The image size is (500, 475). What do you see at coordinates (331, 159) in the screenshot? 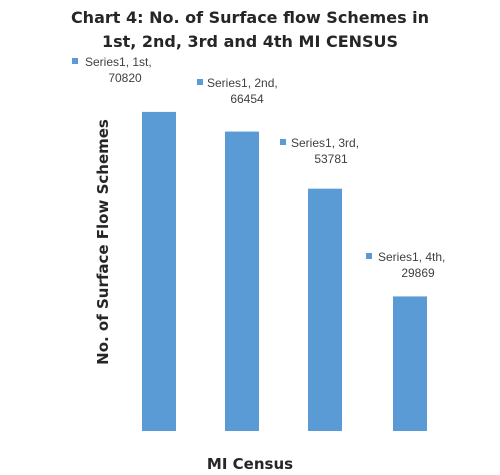
I see `data-label-value-3rd: 53781` at bounding box center [331, 159].